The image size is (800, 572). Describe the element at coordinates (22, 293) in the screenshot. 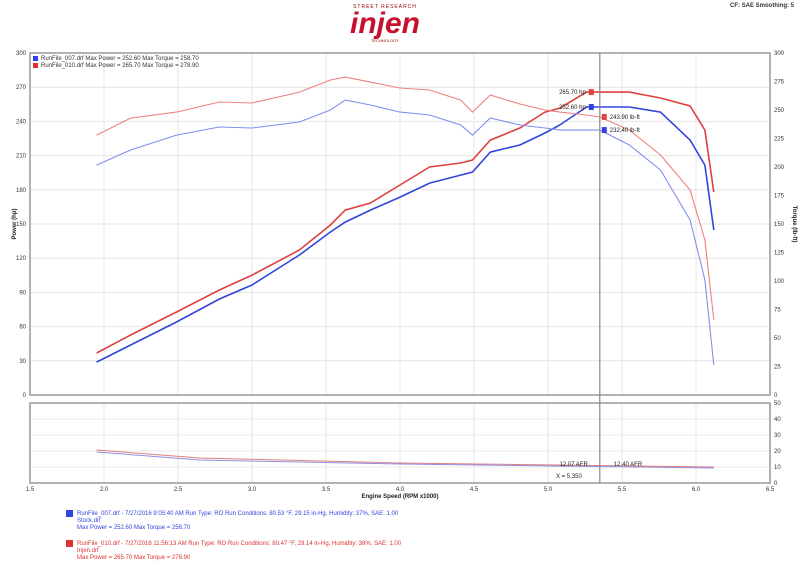

I see `y-tick-label: 90` at that location.